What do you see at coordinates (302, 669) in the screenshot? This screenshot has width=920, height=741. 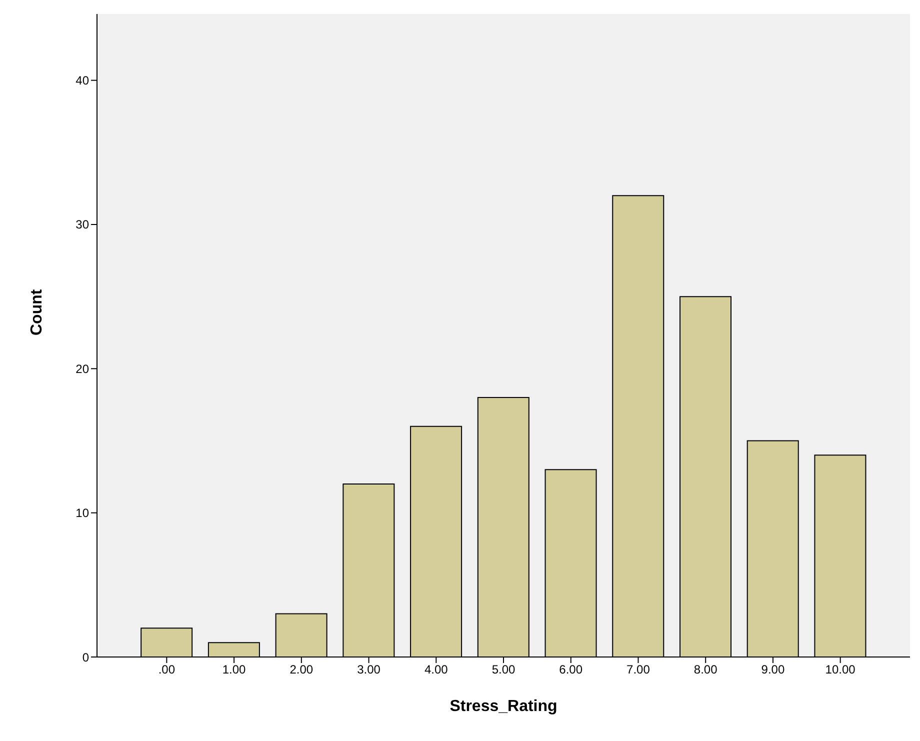 I see `x-tick-label: 2.00` at bounding box center [302, 669].